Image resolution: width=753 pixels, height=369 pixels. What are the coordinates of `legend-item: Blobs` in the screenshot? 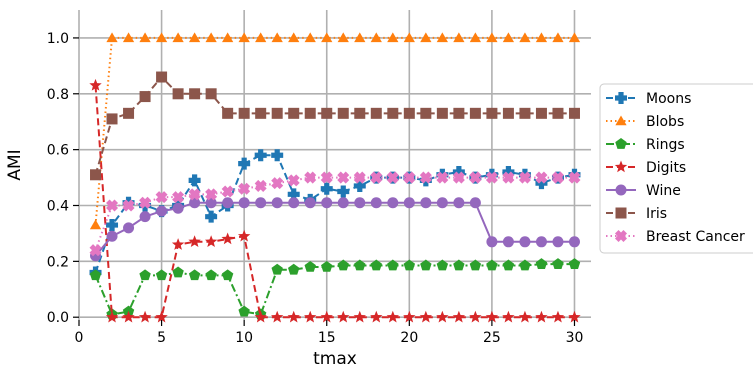 It's located at (645, 122).